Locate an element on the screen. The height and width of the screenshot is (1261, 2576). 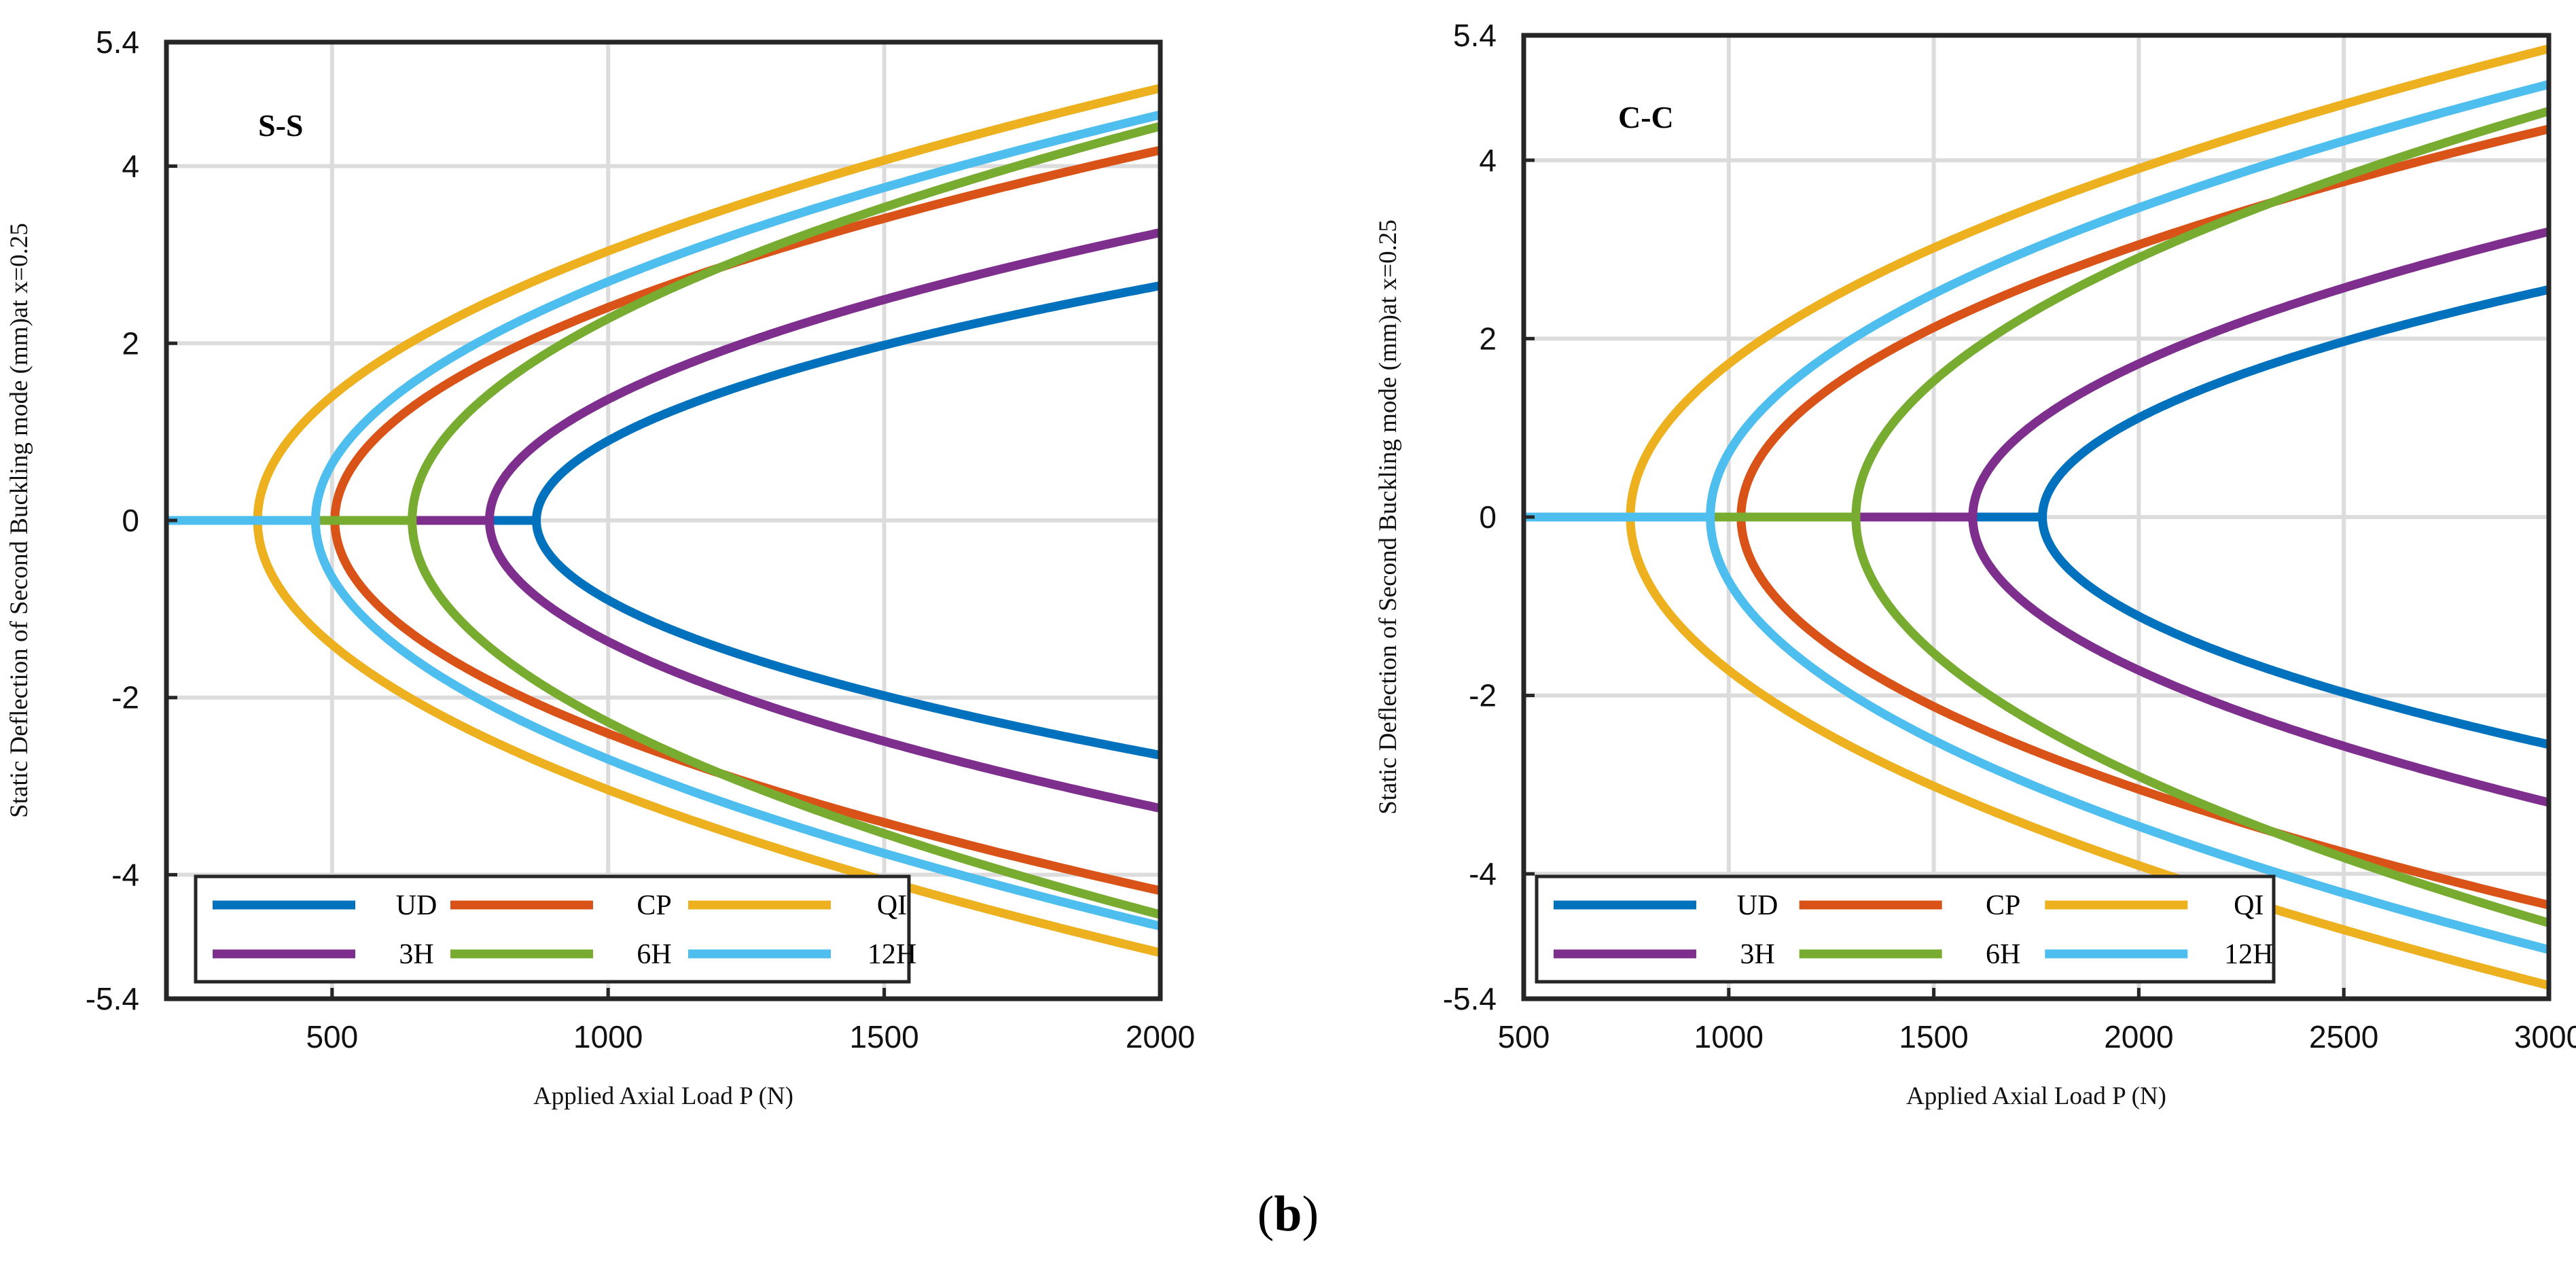
series-CP-lower-branch is located at coordinates (746, 706).